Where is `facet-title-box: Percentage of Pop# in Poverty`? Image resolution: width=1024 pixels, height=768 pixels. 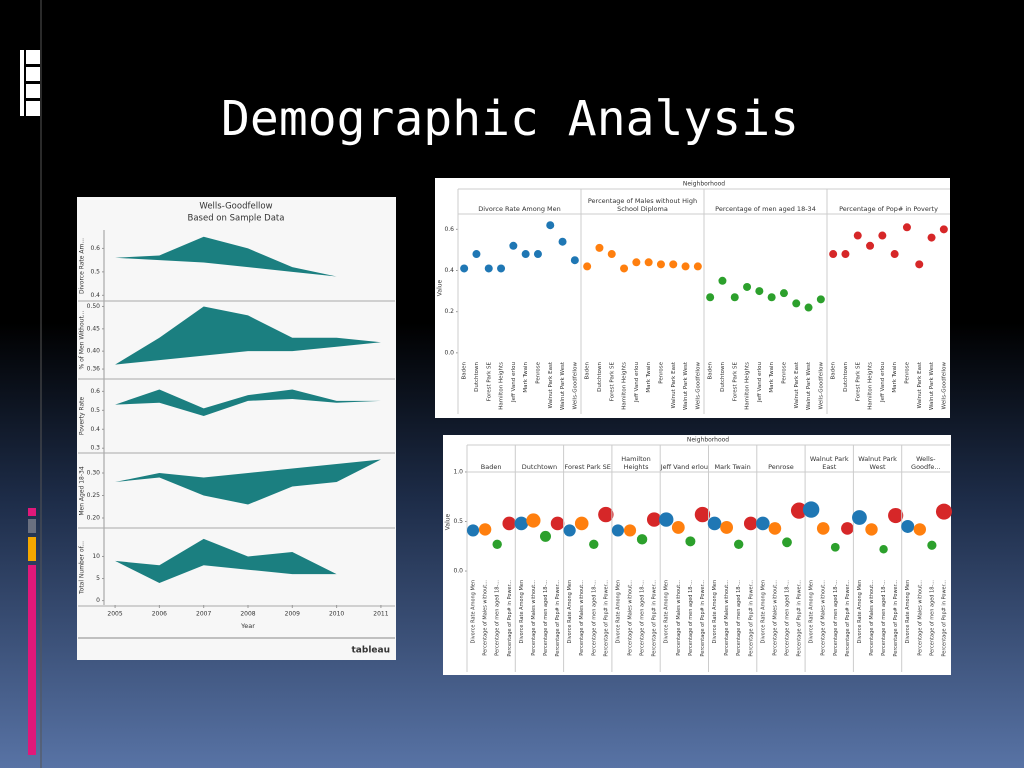
facet-title-box: Percentage of Pop# in Poverty is located at coordinates (888, 208).